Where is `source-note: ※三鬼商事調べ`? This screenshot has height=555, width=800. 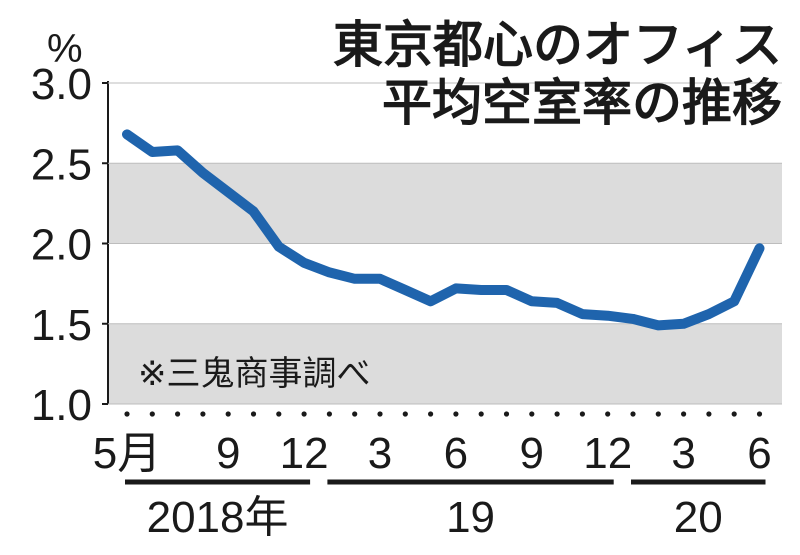
source-note: ※三鬼商事調べ is located at coordinates (254, 374).